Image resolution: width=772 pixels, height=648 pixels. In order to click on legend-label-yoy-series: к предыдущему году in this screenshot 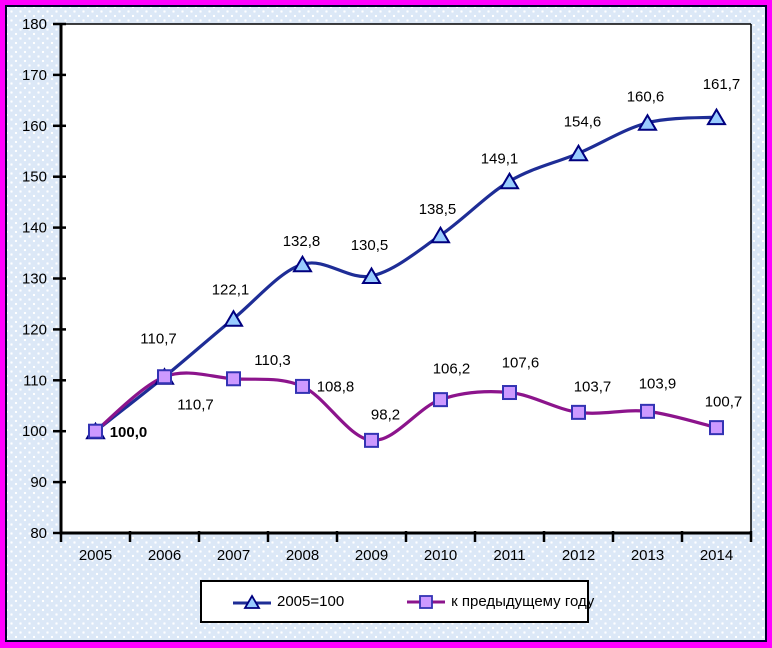, I will do `click(523, 601)`.